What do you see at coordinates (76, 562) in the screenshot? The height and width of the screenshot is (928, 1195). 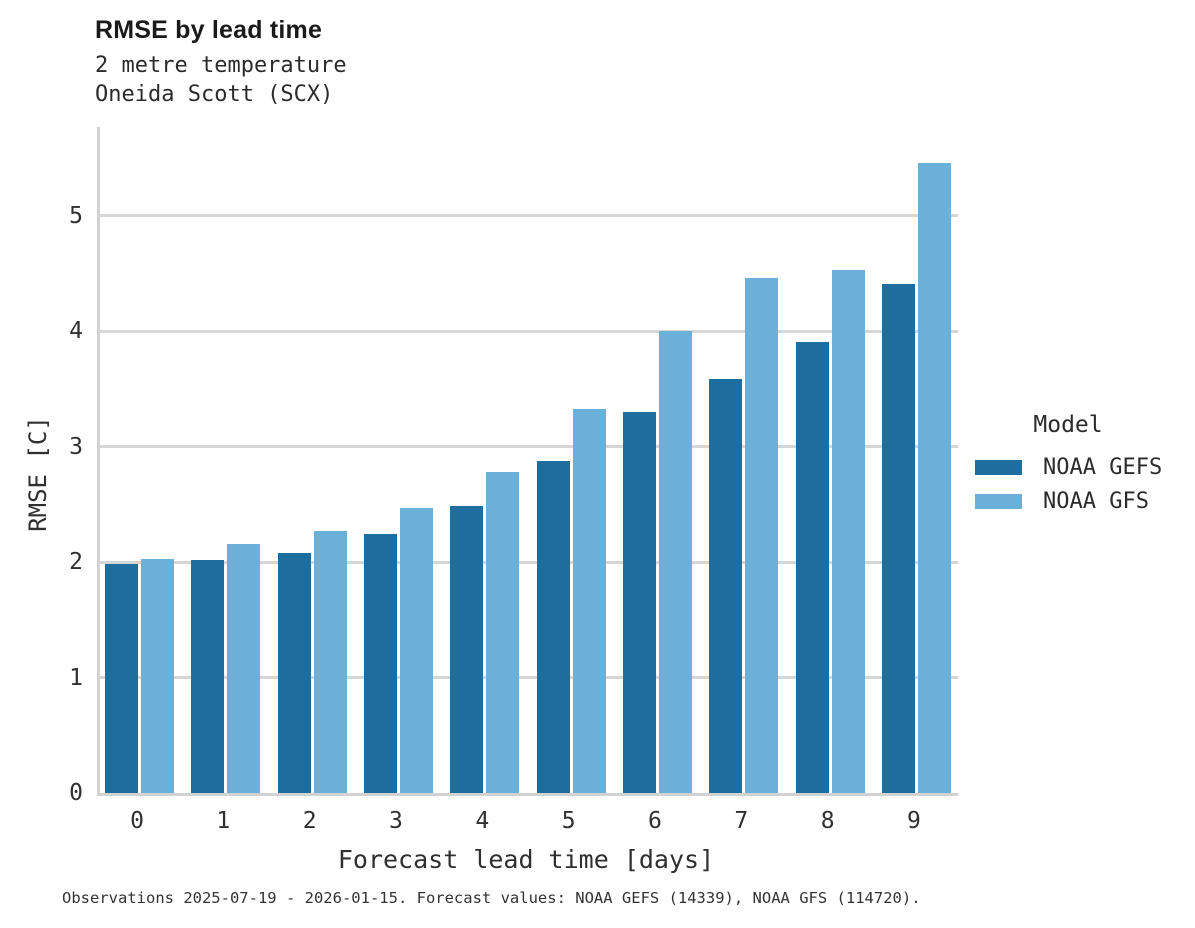 I see `y-tick-label-2: 2` at bounding box center [76, 562].